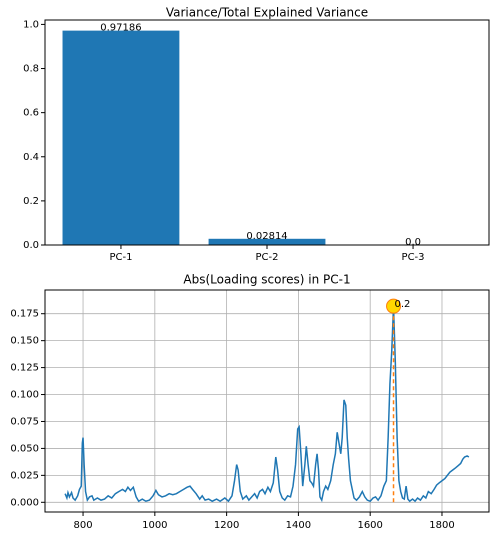  What do you see at coordinates (120, 28) in the screenshot?
I see `value-label: 0.97186` at bounding box center [120, 28].